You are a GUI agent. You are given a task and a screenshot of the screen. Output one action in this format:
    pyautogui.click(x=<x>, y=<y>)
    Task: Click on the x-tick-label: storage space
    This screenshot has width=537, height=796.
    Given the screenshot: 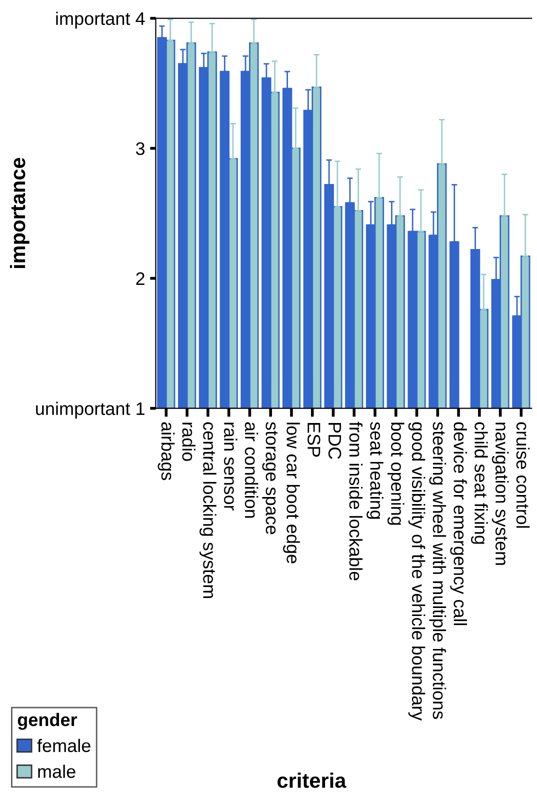 What is the action you would take?
    pyautogui.click(x=270, y=478)
    